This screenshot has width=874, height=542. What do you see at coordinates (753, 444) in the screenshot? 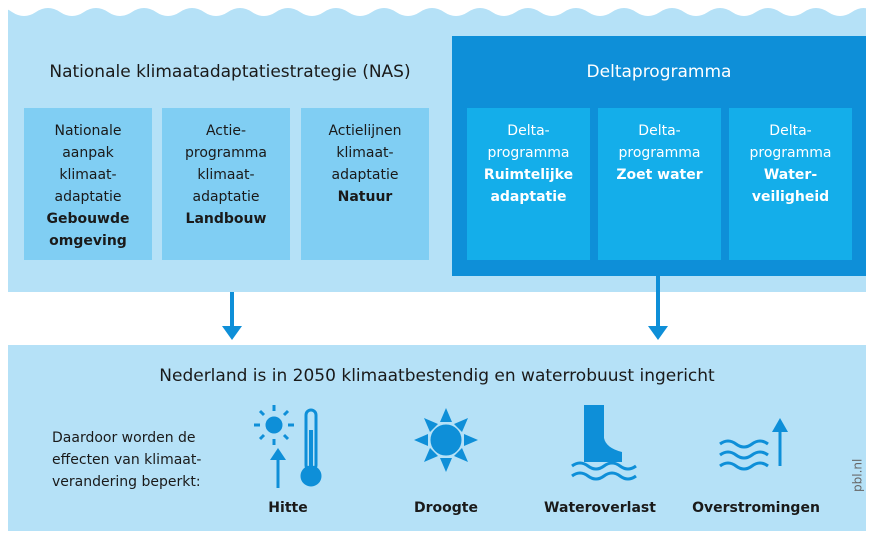
I see `overflow-icon` at bounding box center [753, 444].